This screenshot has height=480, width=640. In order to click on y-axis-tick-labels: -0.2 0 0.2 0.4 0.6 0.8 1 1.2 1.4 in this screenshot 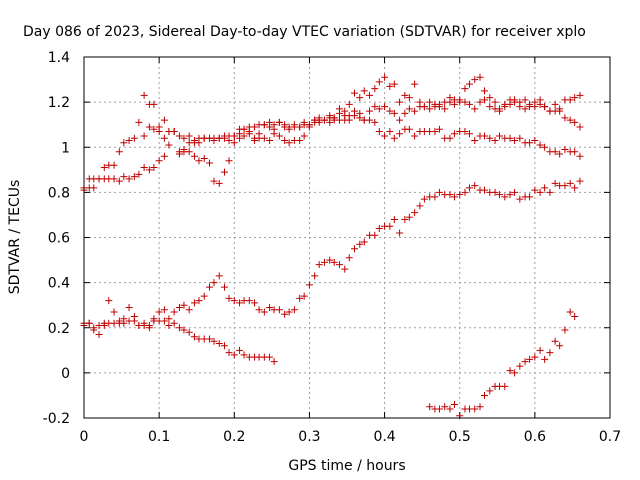, I will do `click(56, 238)`.